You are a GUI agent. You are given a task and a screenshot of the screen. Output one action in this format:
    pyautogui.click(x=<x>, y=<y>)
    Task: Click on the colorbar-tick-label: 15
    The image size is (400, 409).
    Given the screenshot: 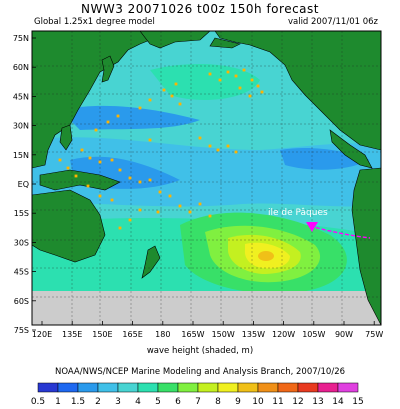 What is the action you would take?
    pyautogui.click(x=357, y=402)
    